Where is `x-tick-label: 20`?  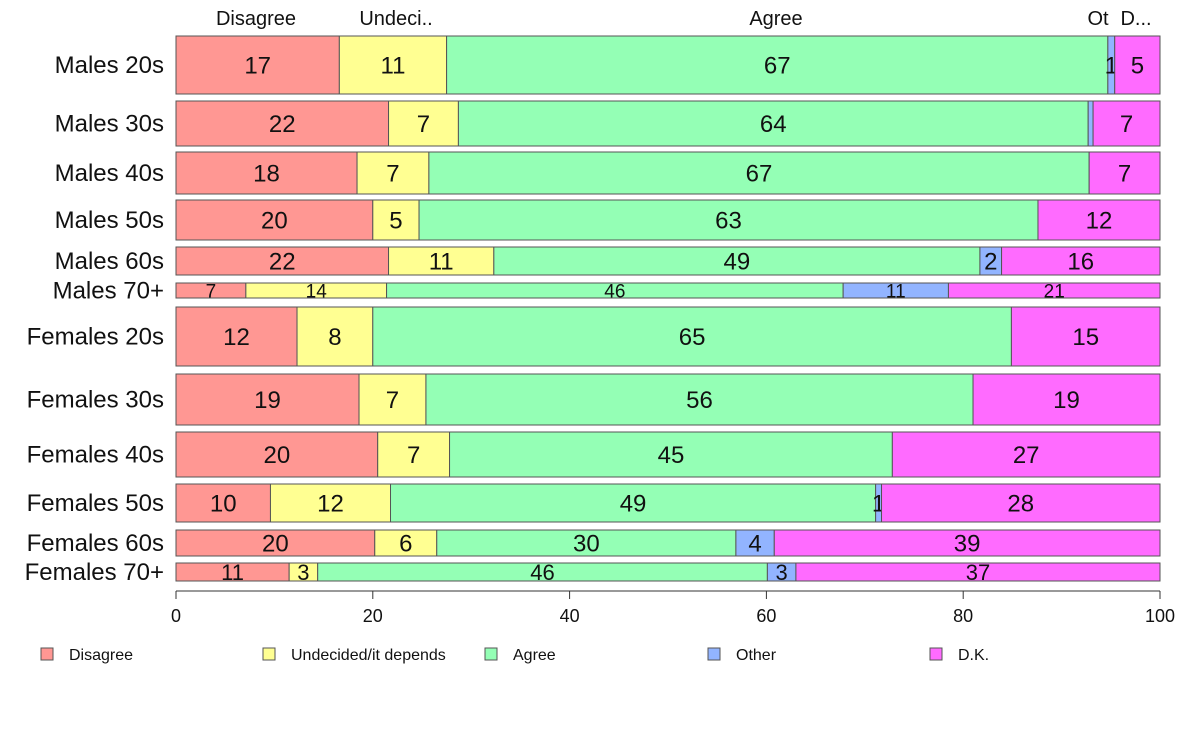
x-tick-label: 20 is located at coordinates (373, 616).